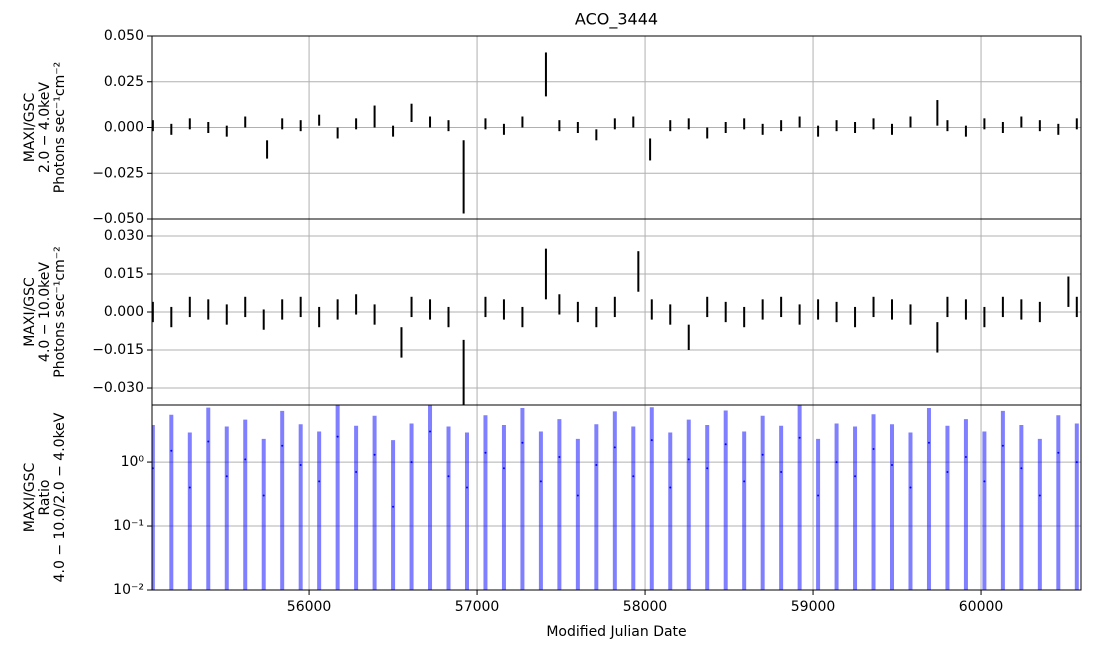 The image size is (1096, 658). What do you see at coordinates (616, 20) in the screenshot?
I see `chart-title: ACO_3444` at bounding box center [616, 20].